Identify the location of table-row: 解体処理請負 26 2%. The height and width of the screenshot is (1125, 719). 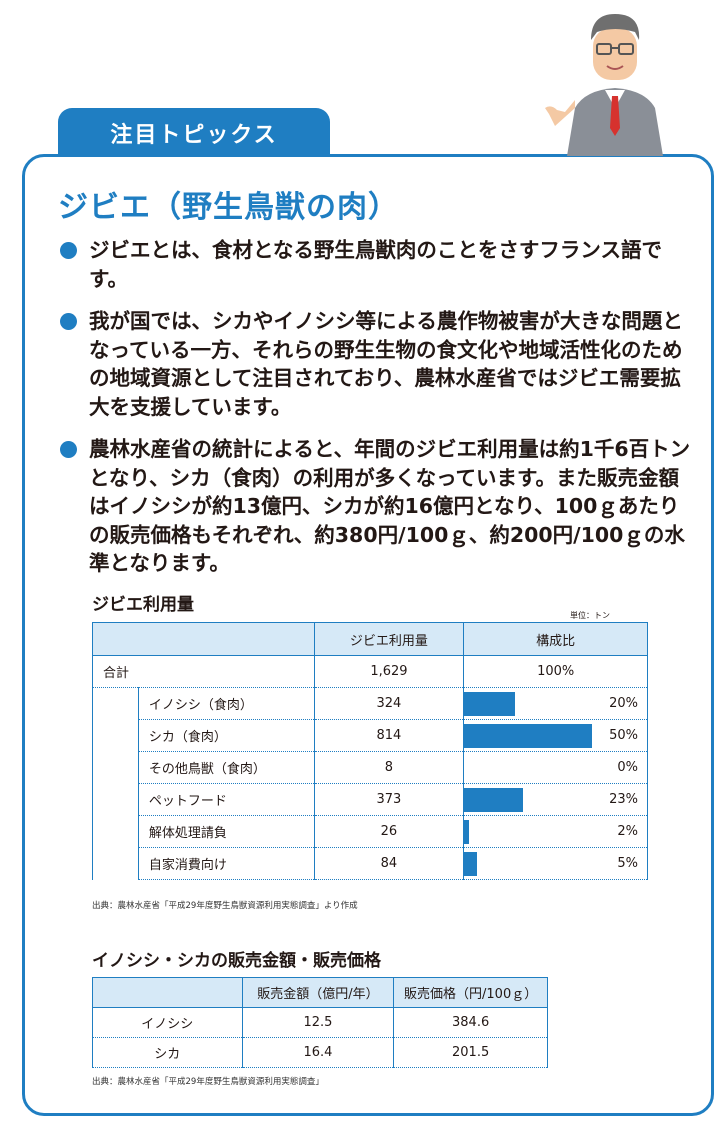
(370, 831).